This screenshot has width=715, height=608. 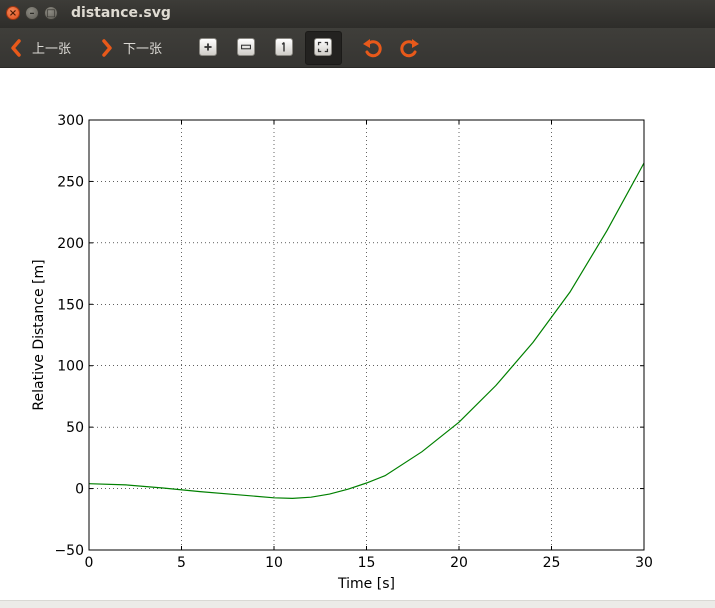 What do you see at coordinates (52, 49) in the screenshot?
I see `prev-label: 上一张` at bounding box center [52, 49].